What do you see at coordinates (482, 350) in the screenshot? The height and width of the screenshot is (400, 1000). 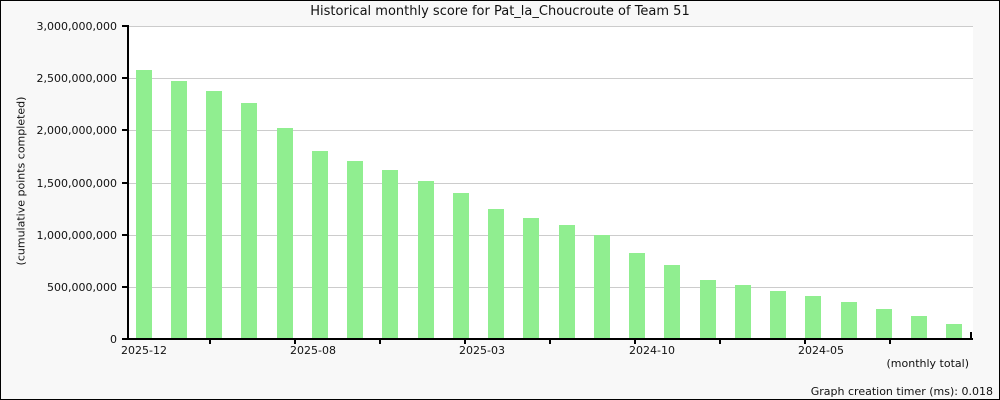 I see `x-tick-label: 2025-03` at bounding box center [482, 350].